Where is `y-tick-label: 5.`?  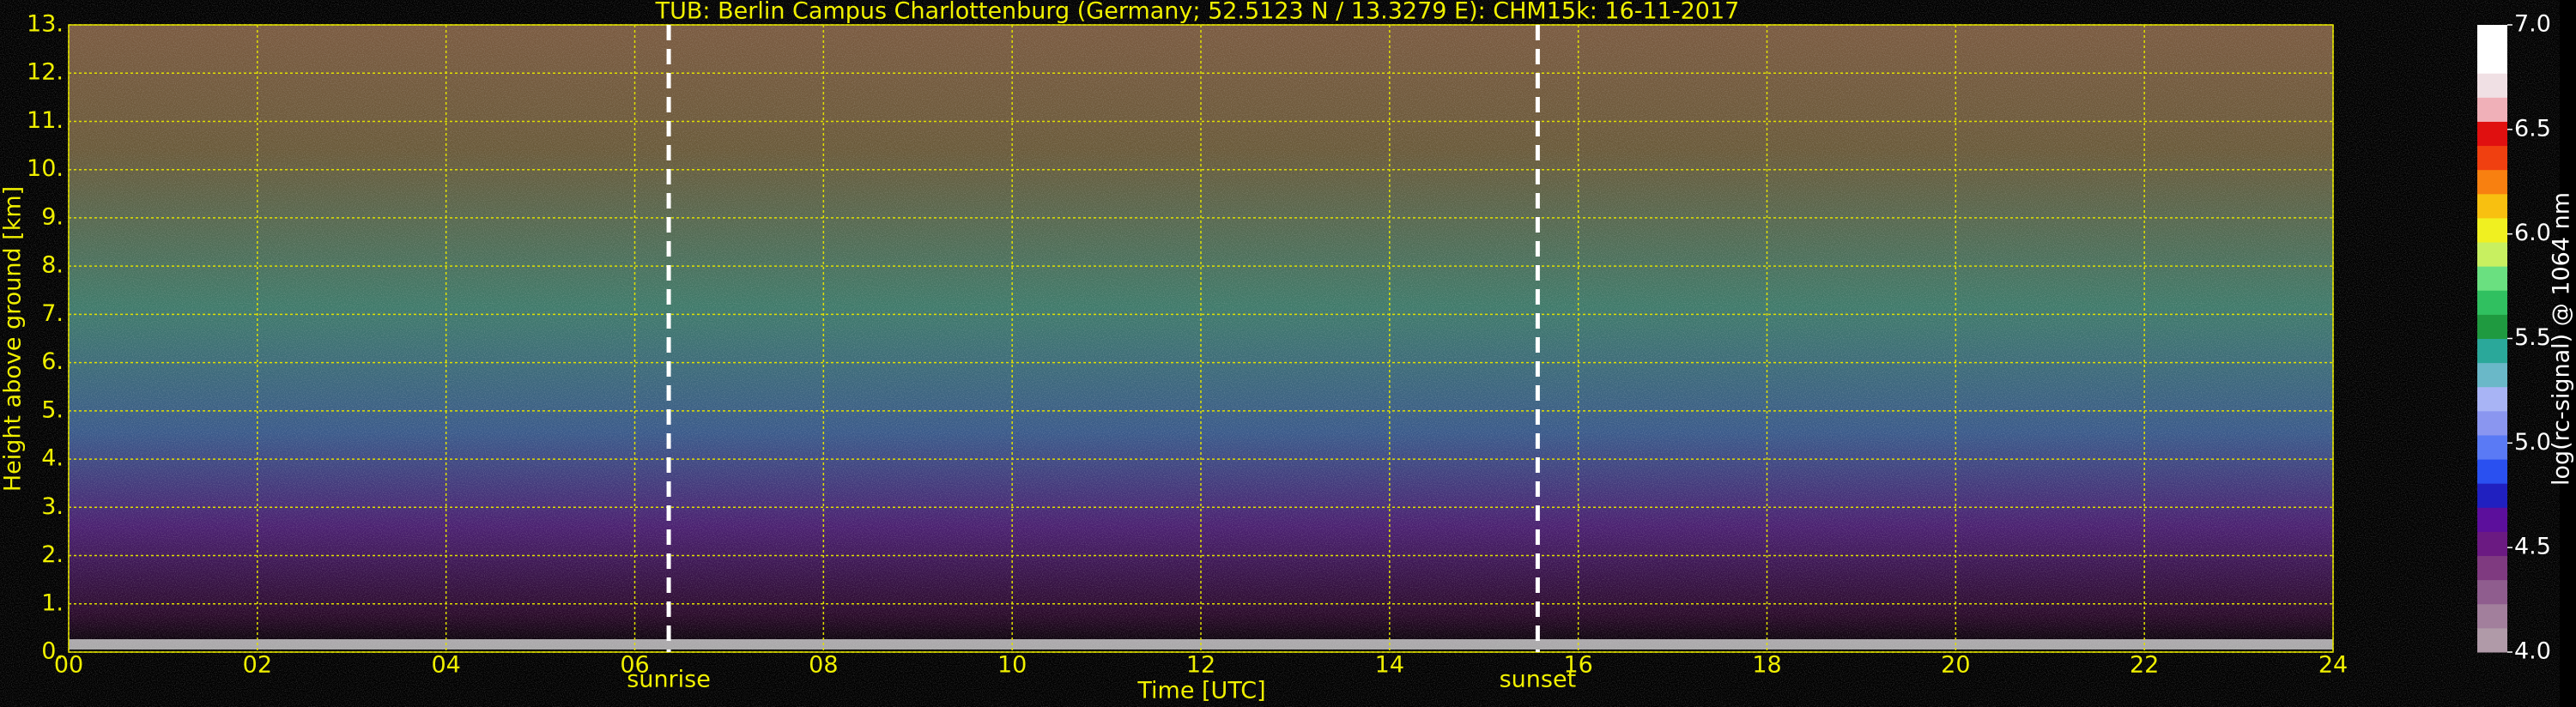 y-tick-label: 5. is located at coordinates (52, 409).